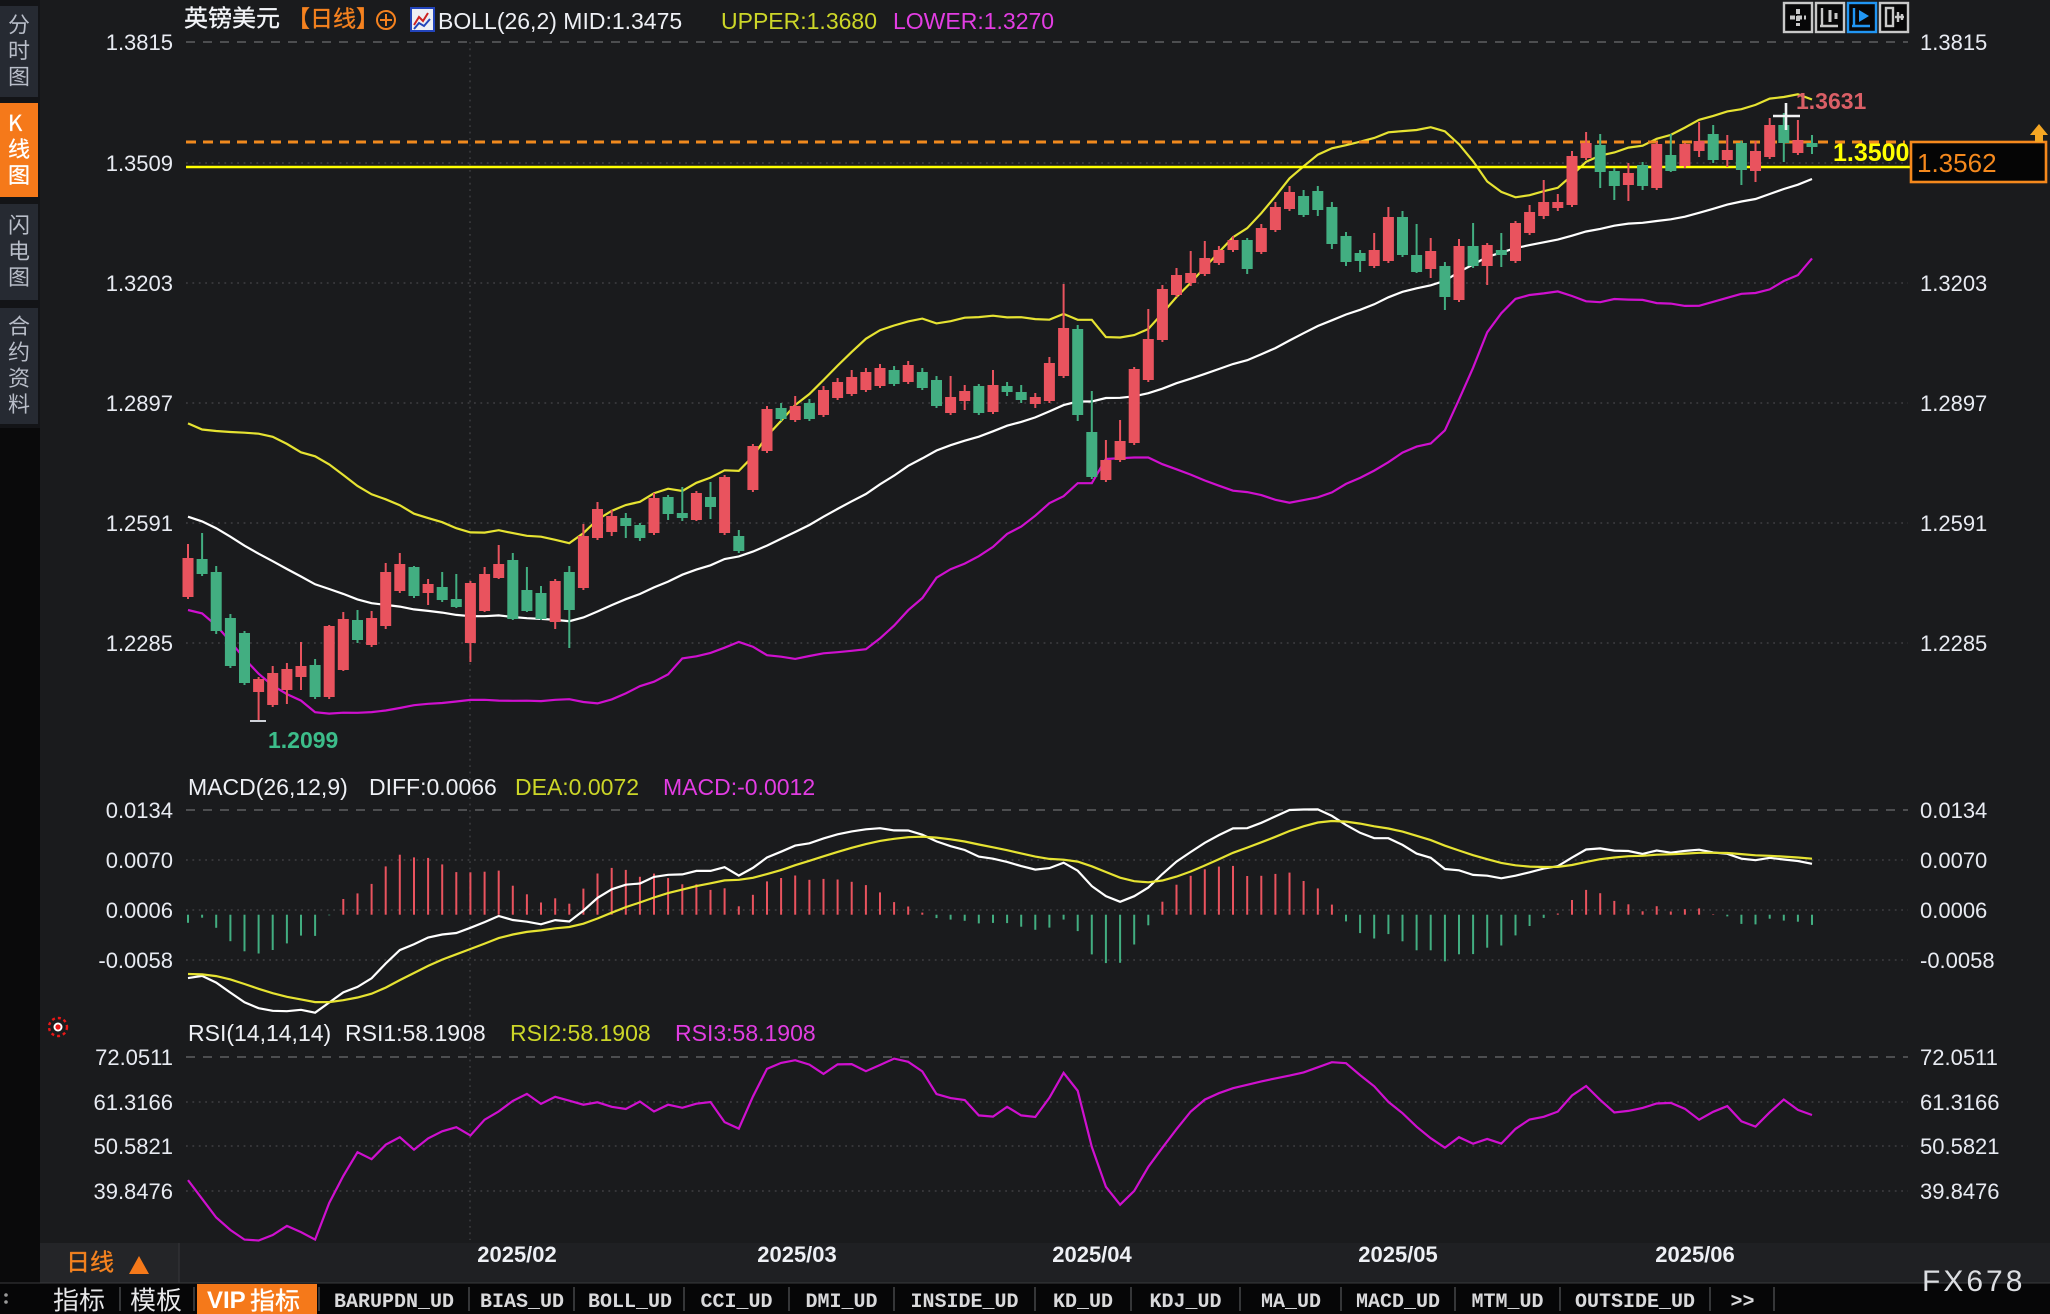 This screenshot has height=1314, width=2050. What do you see at coordinates (1507, 1302) in the screenshot?
I see `svg-text: MTM_UD` at bounding box center [1507, 1302].